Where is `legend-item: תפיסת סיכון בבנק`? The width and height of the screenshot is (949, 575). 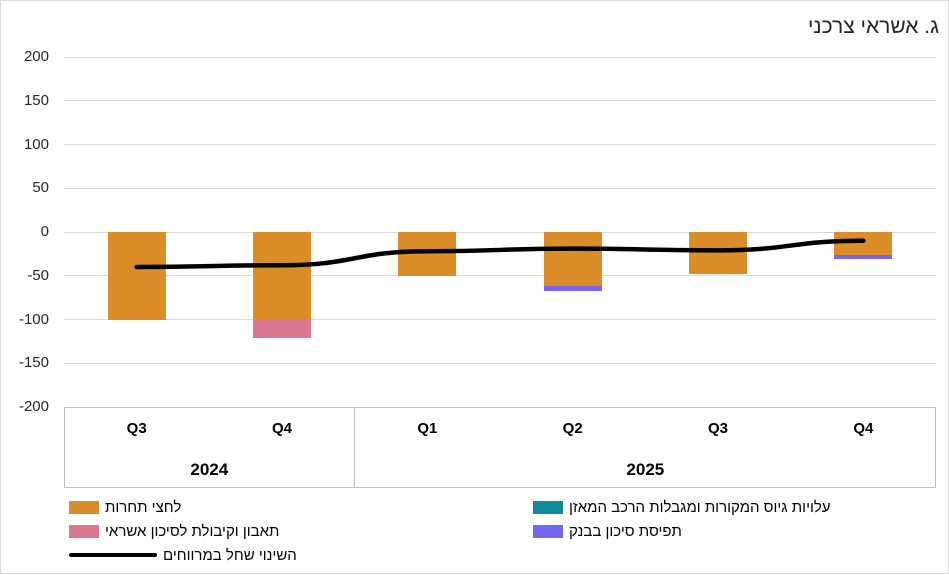 legend-item: תפיסת סיכון בבנק is located at coordinates (682, 531).